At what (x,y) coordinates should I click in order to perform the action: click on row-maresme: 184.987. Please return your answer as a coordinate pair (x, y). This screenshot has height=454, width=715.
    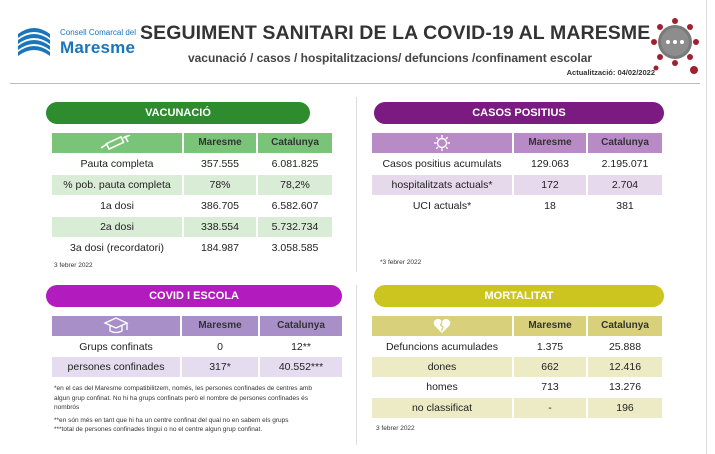
    Looking at the image, I should click on (220, 248).